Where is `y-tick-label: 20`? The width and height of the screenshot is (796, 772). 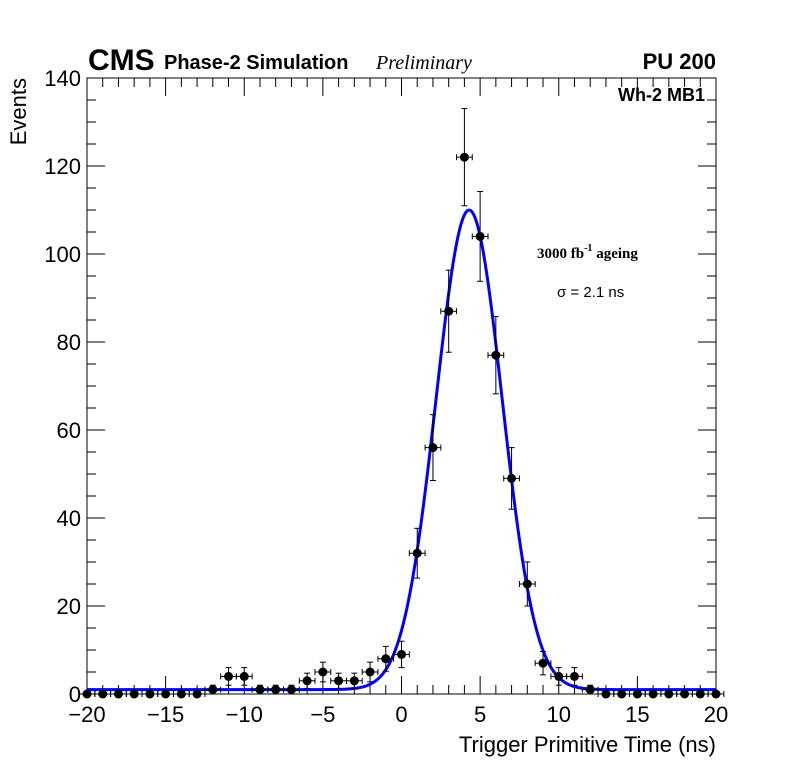 y-tick-label: 20 is located at coordinates (69, 606).